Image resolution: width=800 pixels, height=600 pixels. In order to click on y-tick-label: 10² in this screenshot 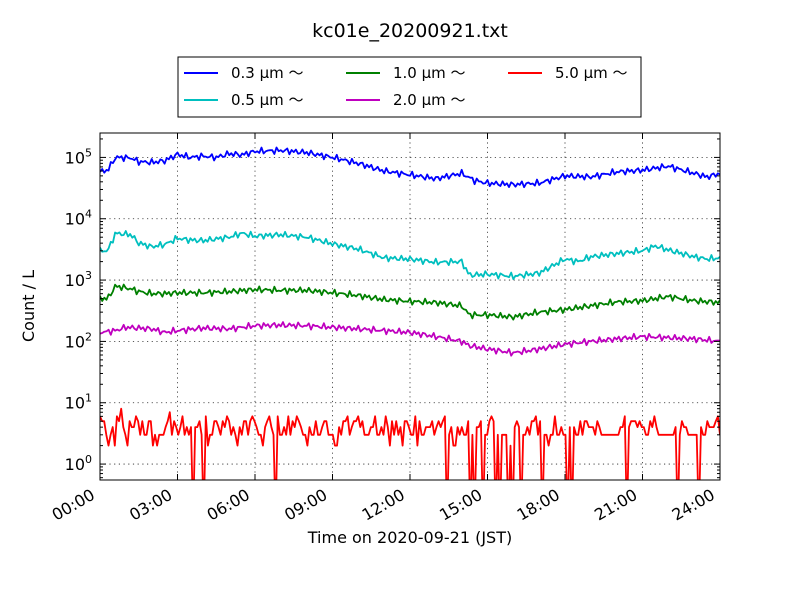, I will do `click(78, 340)`.